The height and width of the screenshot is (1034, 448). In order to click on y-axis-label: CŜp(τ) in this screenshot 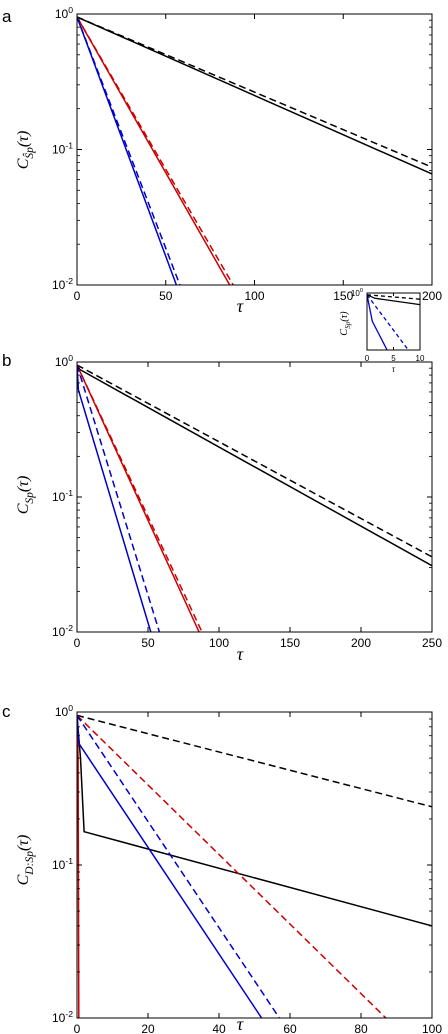, I will do `click(25, 150)`.